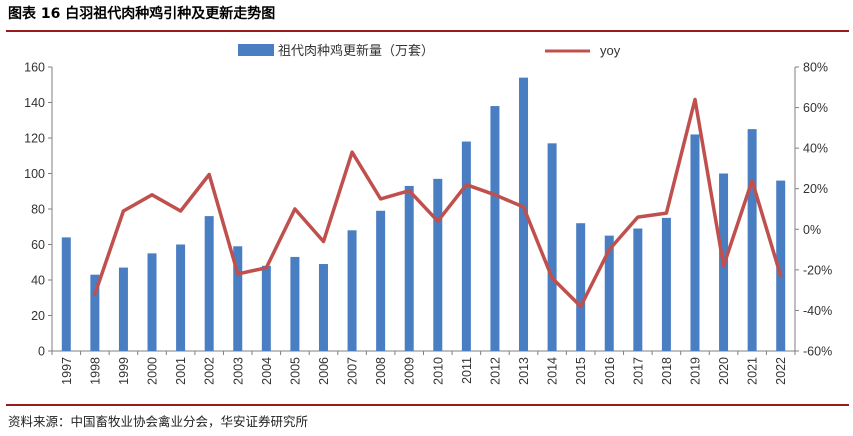 The height and width of the screenshot is (436, 853). I want to click on left-tick-label: 120, so click(34, 139).